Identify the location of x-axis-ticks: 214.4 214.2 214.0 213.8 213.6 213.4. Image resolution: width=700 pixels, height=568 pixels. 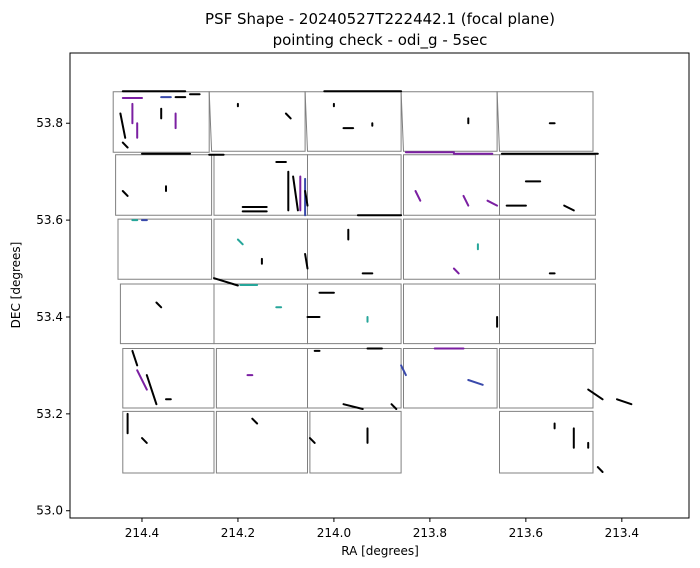
(382, 529).